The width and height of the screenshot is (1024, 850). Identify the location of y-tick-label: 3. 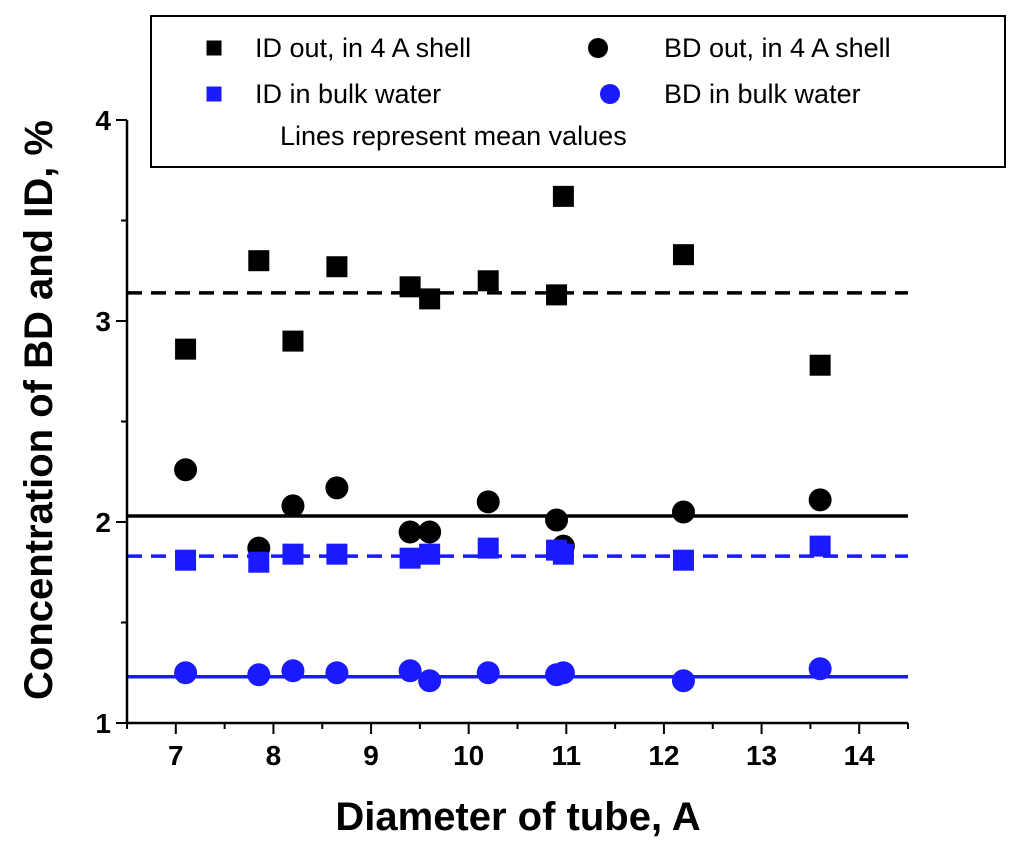
(103, 321).